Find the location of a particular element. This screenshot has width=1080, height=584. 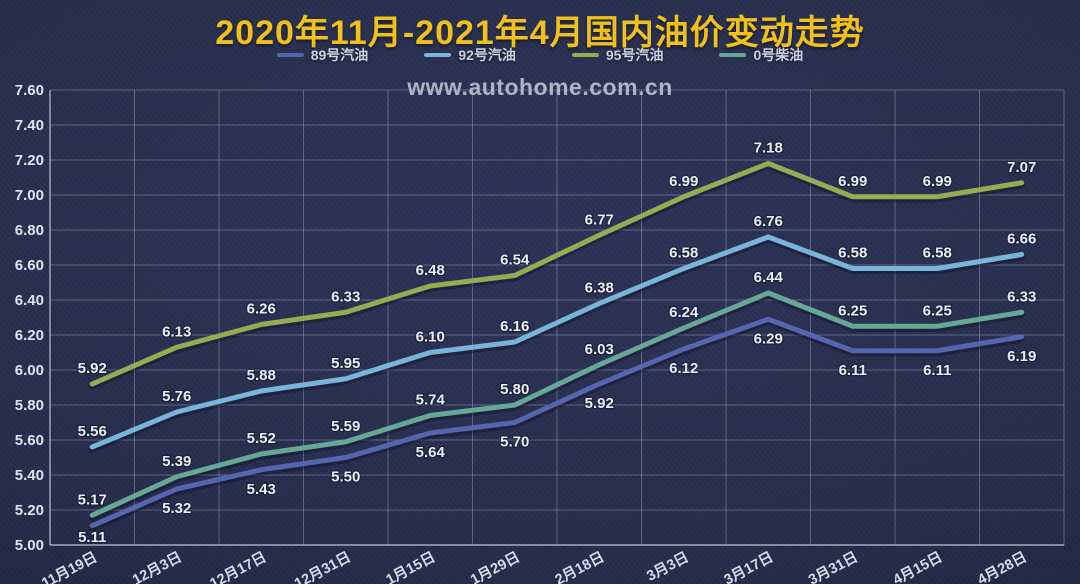

x-axis-tick-label: 12月17日 is located at coordinates (238, 566).